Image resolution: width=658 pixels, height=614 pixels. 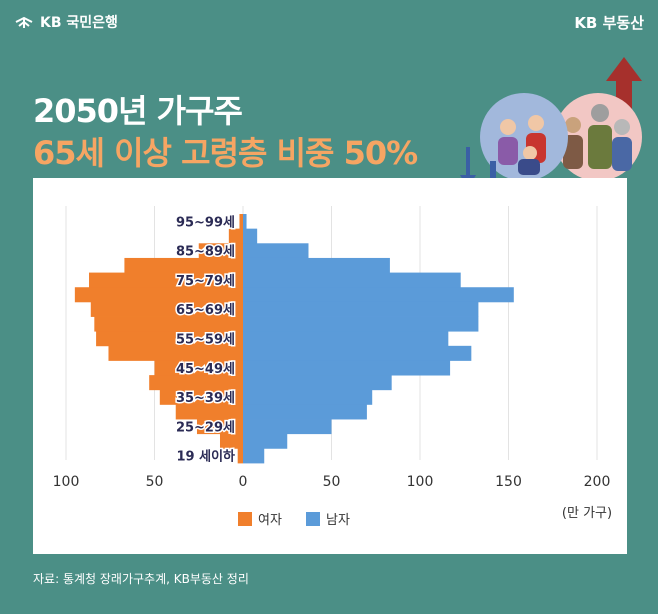 I want to click on star-logo-icon, so click(x=24, y=22).